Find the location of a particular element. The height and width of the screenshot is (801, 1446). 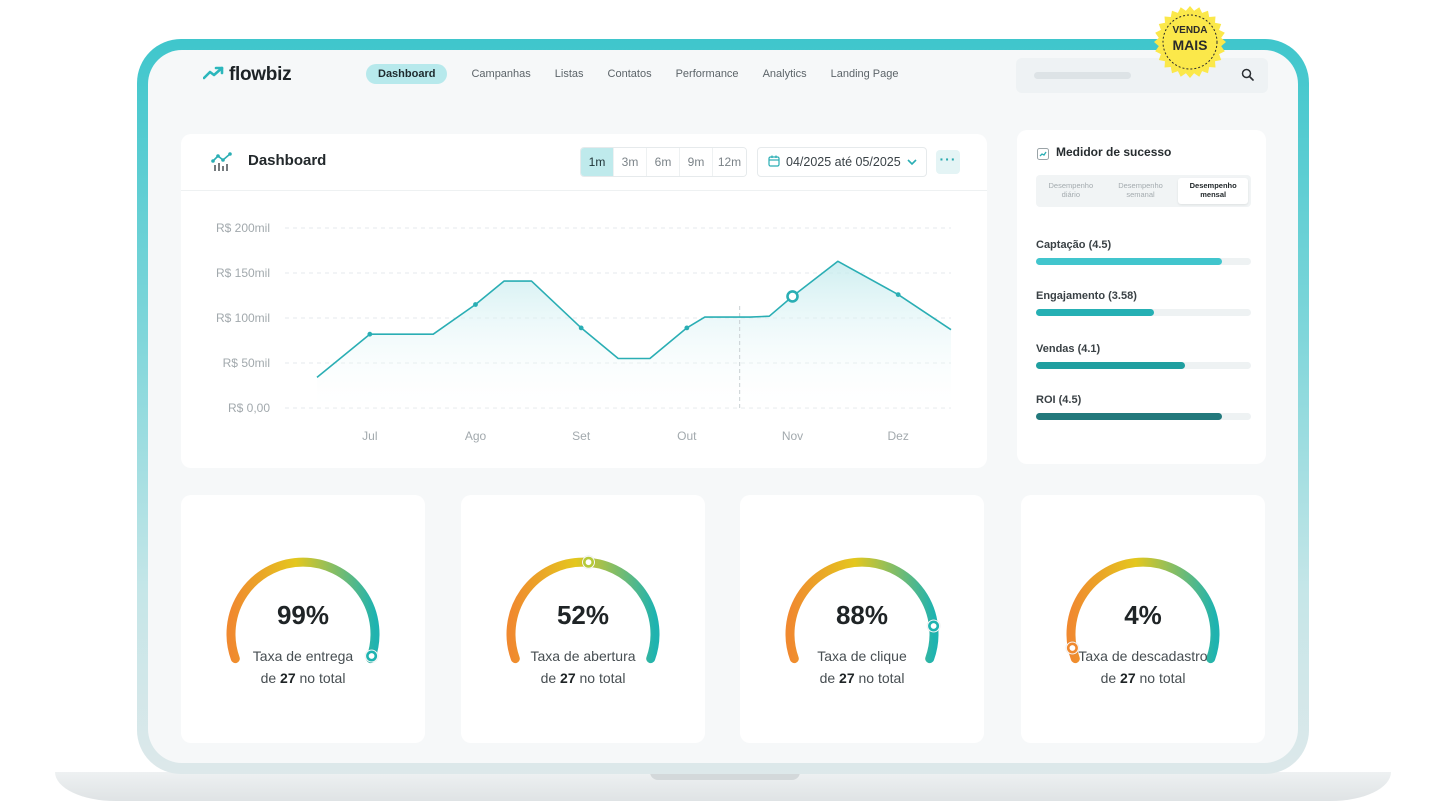

gauge-label: Taxa de entrega de 27 no total is located at coordinates (303, 667).